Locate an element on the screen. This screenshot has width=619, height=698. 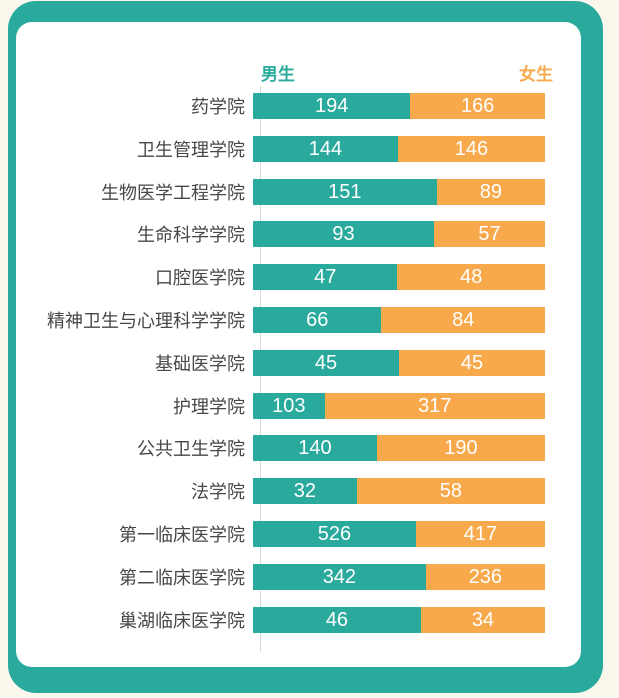
category-label: 巢湖临床医学院 is located at coordinates (182, 620).